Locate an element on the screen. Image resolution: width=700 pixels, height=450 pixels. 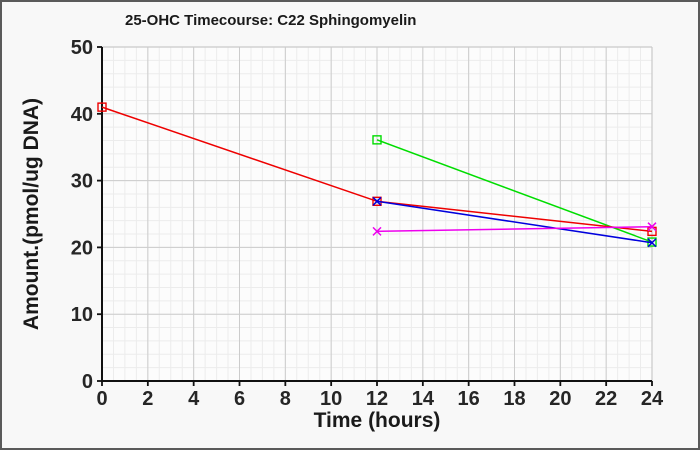
x-tick-label: 14 is located at coordinates (423, 399).